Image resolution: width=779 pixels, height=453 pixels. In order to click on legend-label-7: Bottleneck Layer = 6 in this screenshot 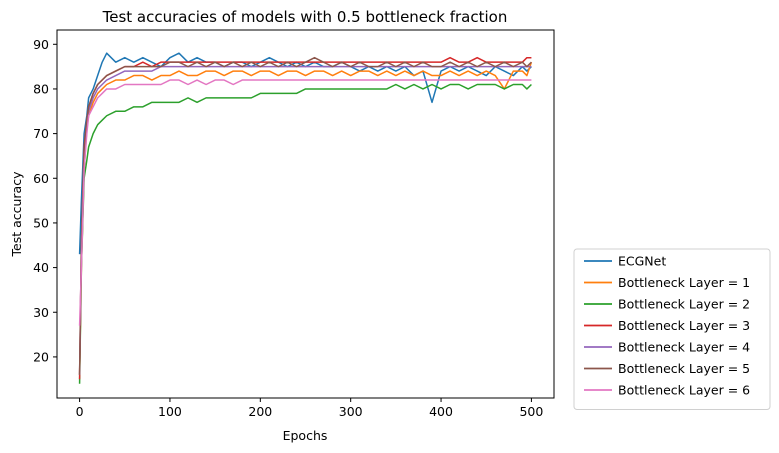, I will do `click(684, 390)`.